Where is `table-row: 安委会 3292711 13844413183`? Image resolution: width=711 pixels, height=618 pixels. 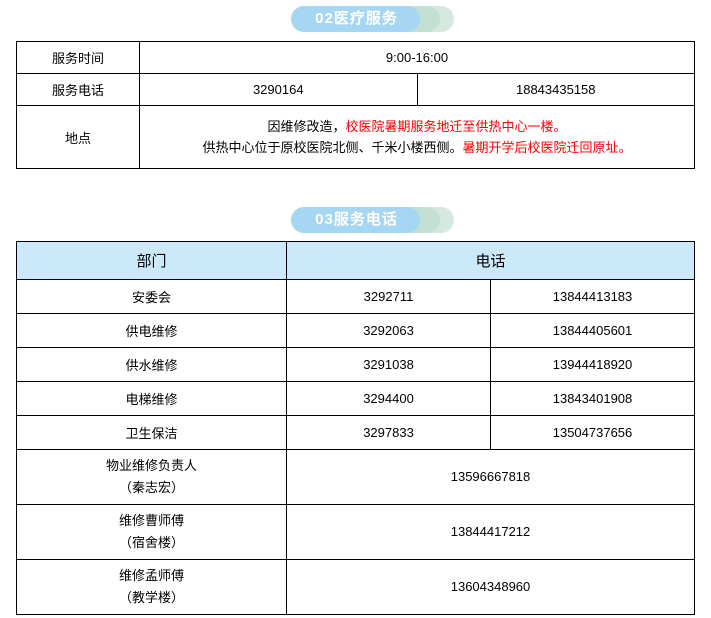 table-row: 安委会 3292711 13844413183 is located at coordinates (355, 296).